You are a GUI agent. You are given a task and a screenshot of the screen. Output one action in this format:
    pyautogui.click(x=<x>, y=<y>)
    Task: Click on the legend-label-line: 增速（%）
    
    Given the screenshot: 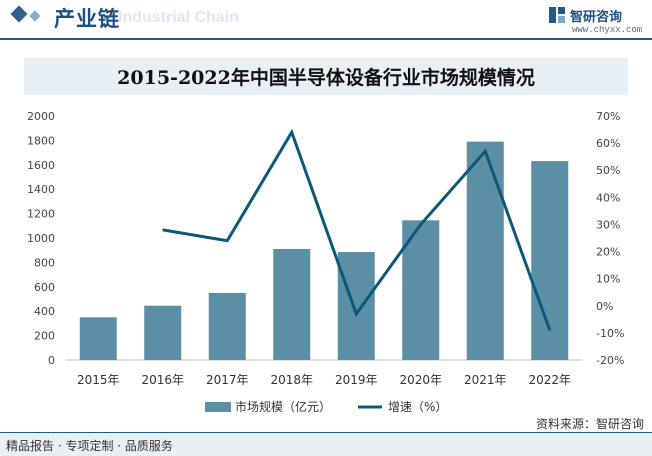 What is the action you would take?
    pyautogui.click(x=417, y=407)
    